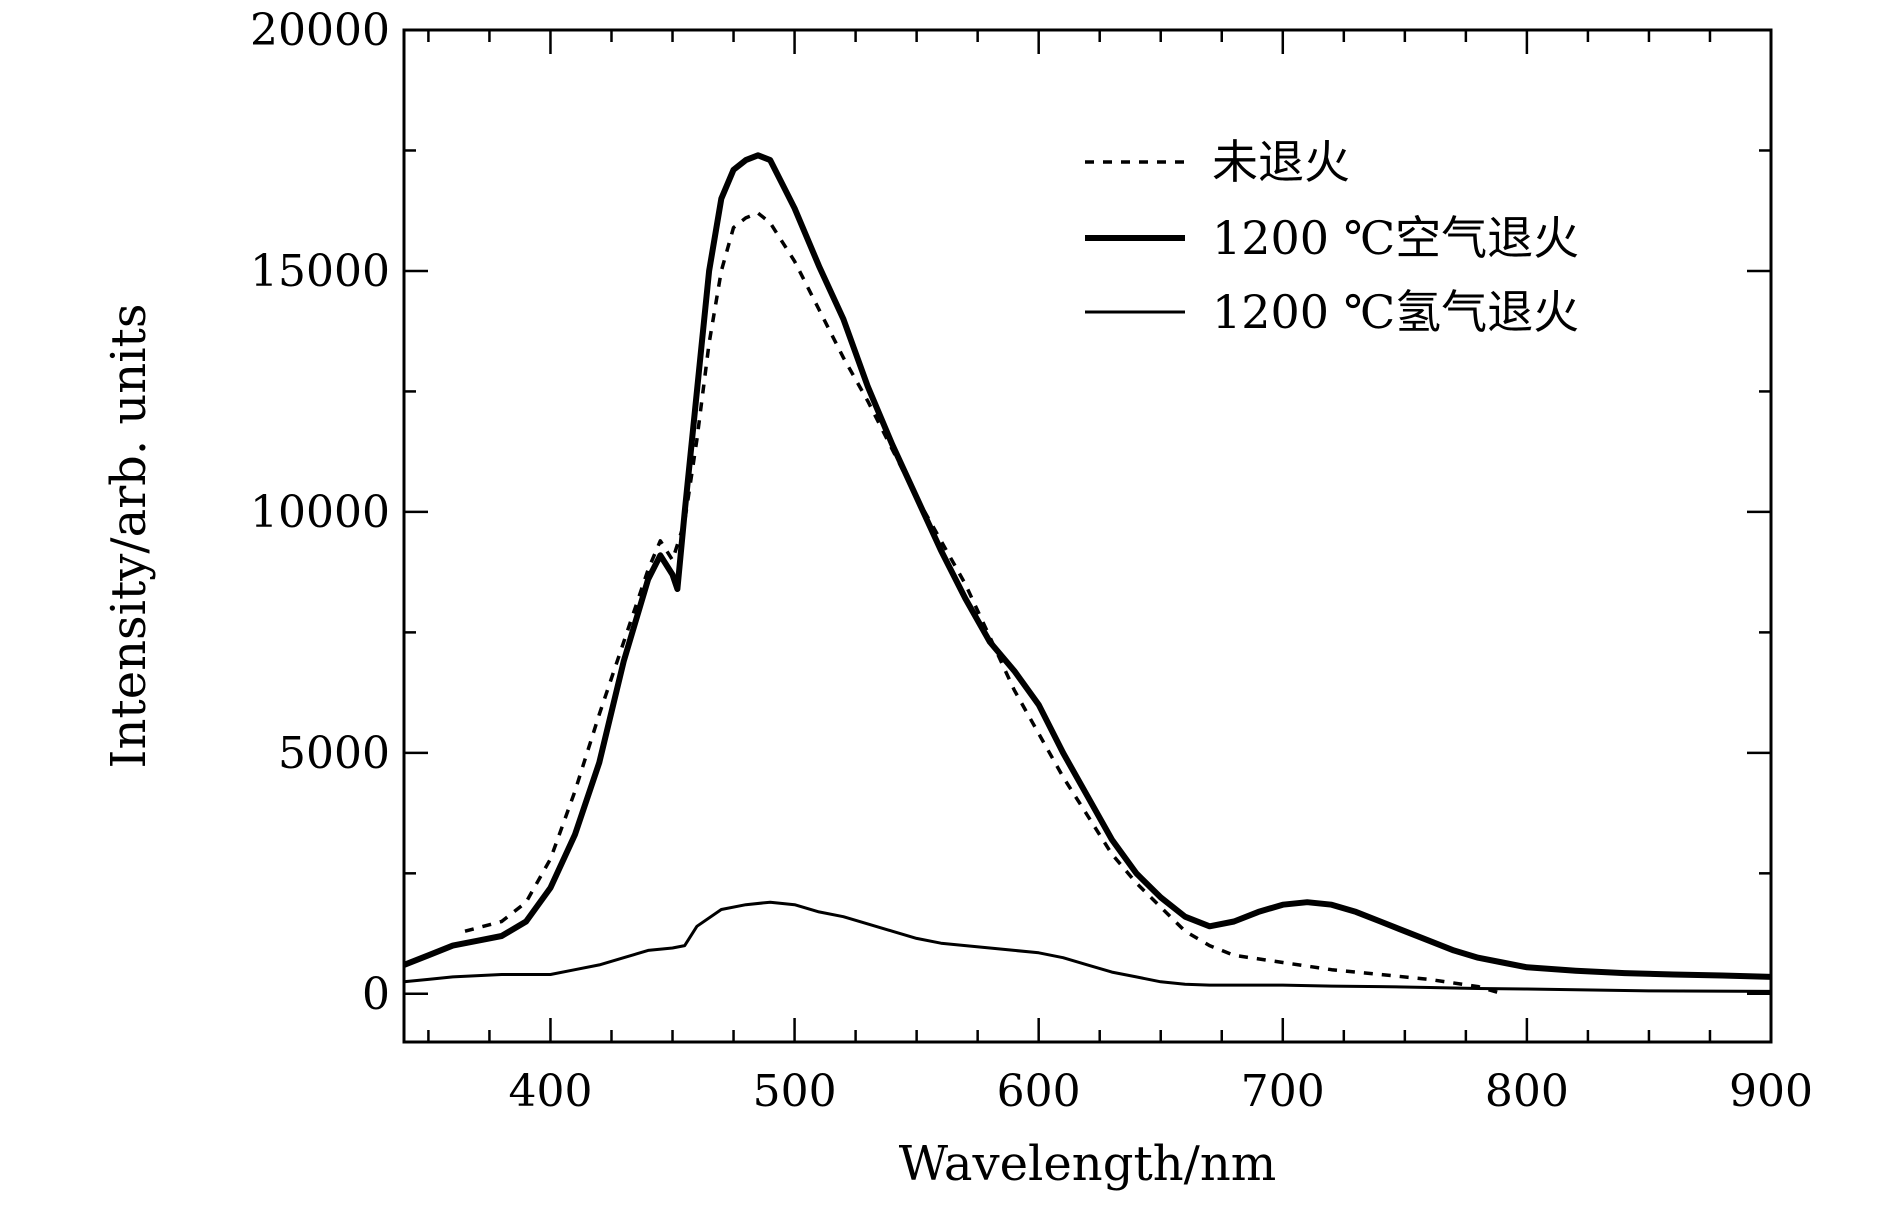 The width and height of the screenshot is (1890, 1205). What do you see at coordinates (129, 536) in the screenshot?
I see `y-axis-label: Intensity/arb. units` at bounding box center [129, 536].